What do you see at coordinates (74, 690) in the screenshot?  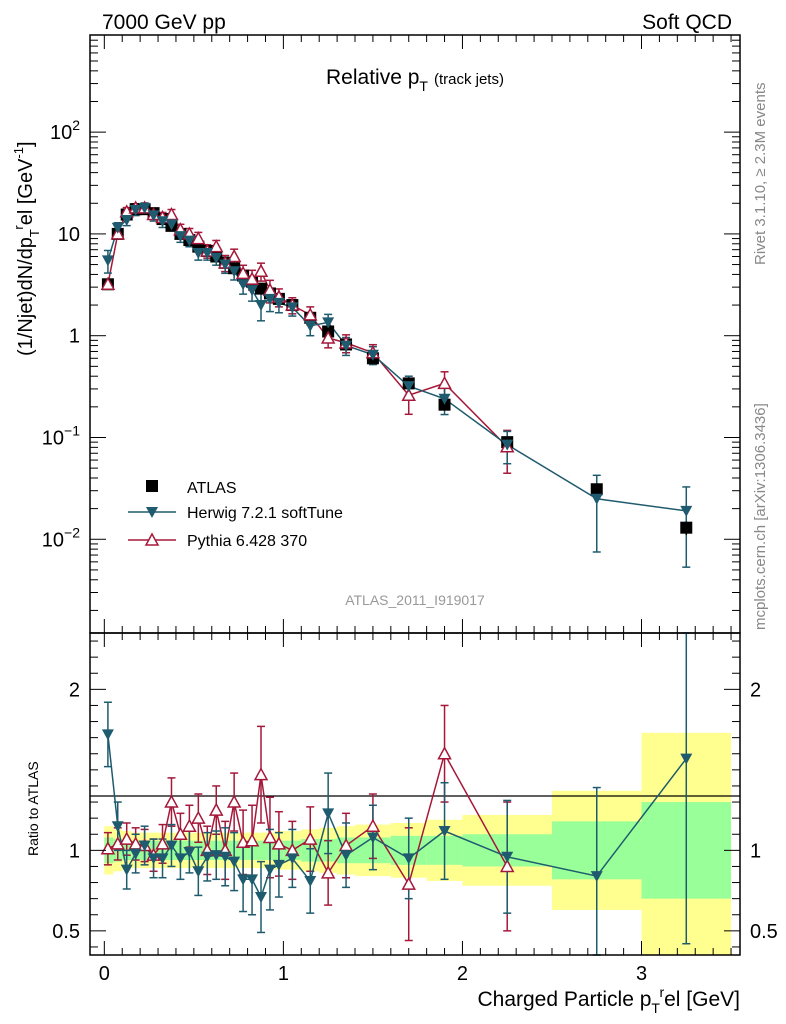 I see `ratio-y-tick-label: 2` at bounding box center [74, 690].